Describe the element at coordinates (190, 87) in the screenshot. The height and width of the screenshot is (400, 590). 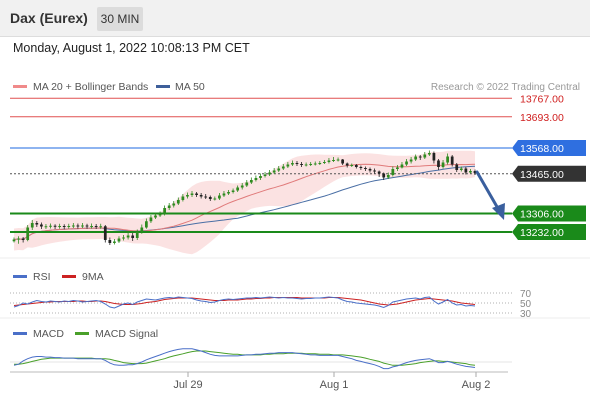
I see `ma50-legend-label: MA 50` at that location.